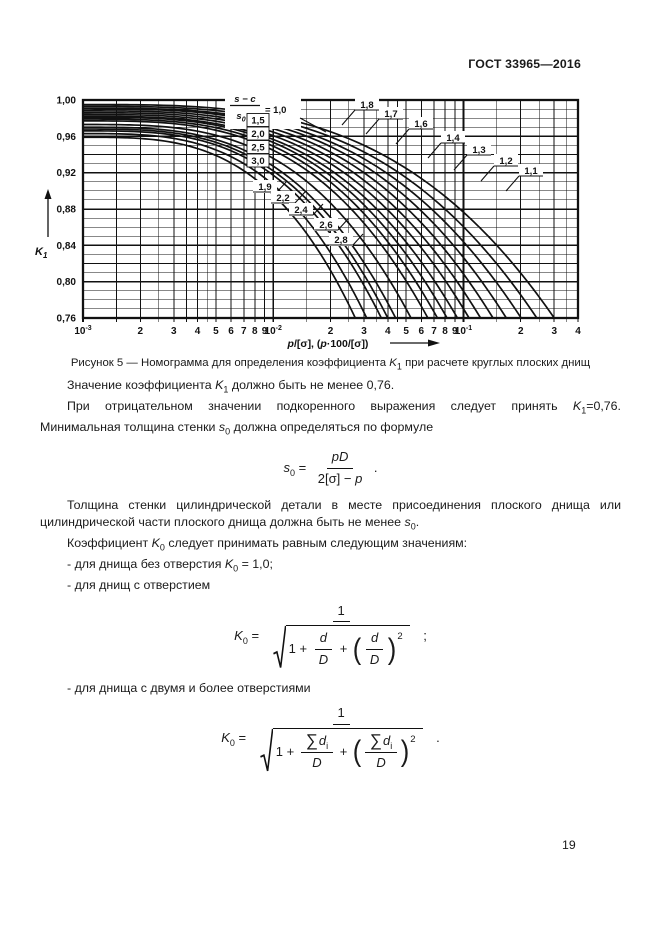 Image resolution: width=661 pixels, height=935 pixels. Describe the element at coordinates (82, 331) in the screenshot. I see `svg-text: 10⁻³` at that location.